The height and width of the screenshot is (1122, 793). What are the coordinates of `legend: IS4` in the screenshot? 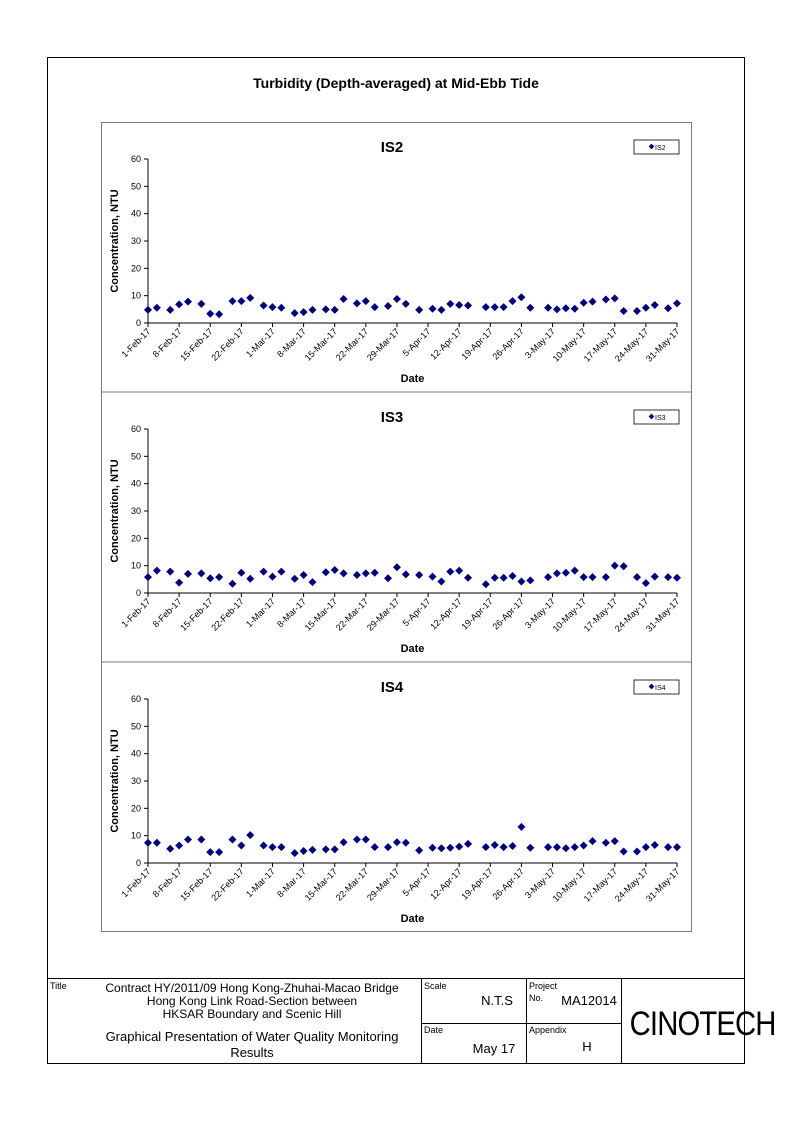 It's located at (656, 687).